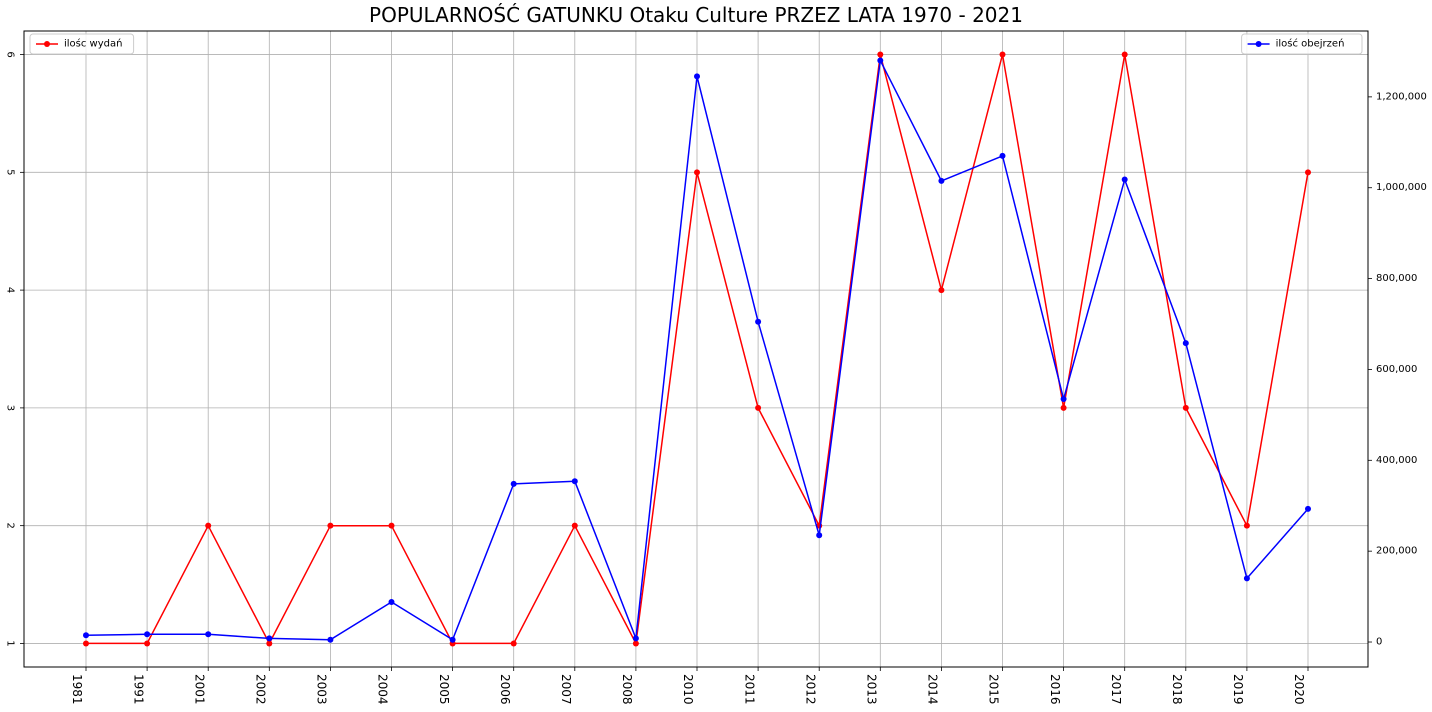 The width and height of the screenshot is (1432, 712). Describe the element at coordinates (749, 689) in the screenshot. I see `x-tick-label: 2011` at that location.